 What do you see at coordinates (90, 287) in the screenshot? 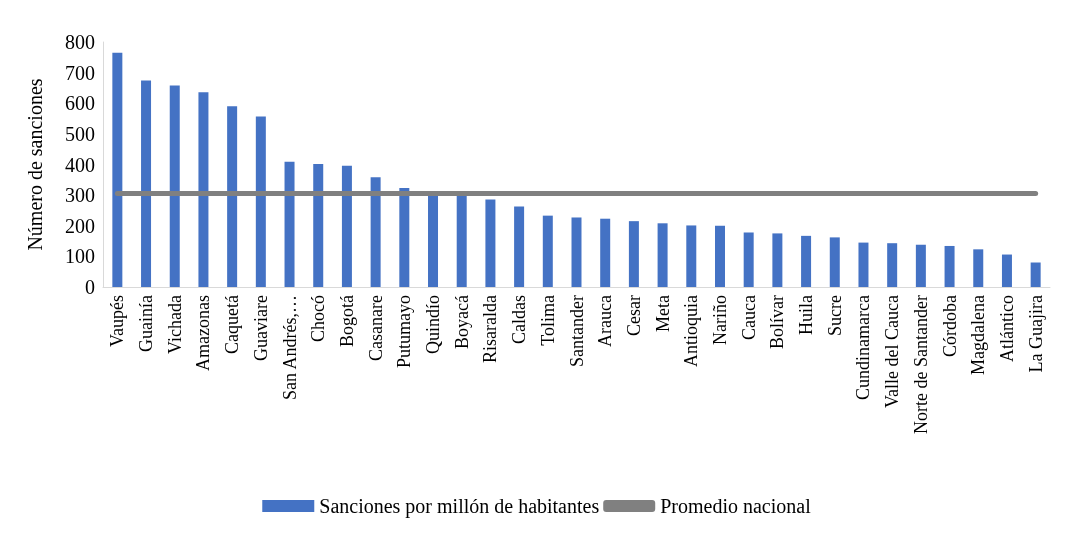
I see `y-tick-label: 0` at bounding box center [90, 287].